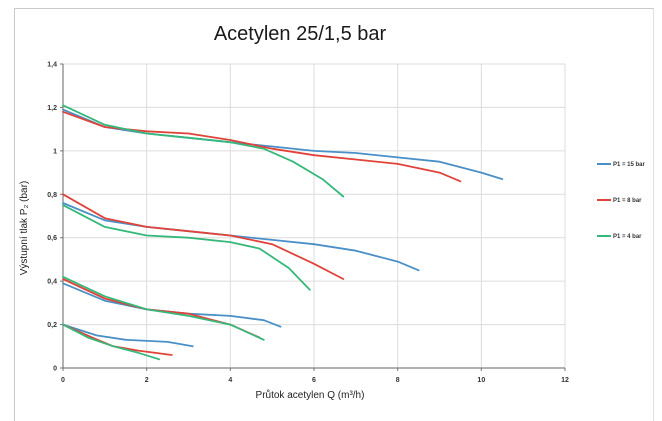  What do you see at coordinates (627, 201) in the screenshot?
I see `legend-label: P1 = 8 bar` at bounding box center [627, 201].